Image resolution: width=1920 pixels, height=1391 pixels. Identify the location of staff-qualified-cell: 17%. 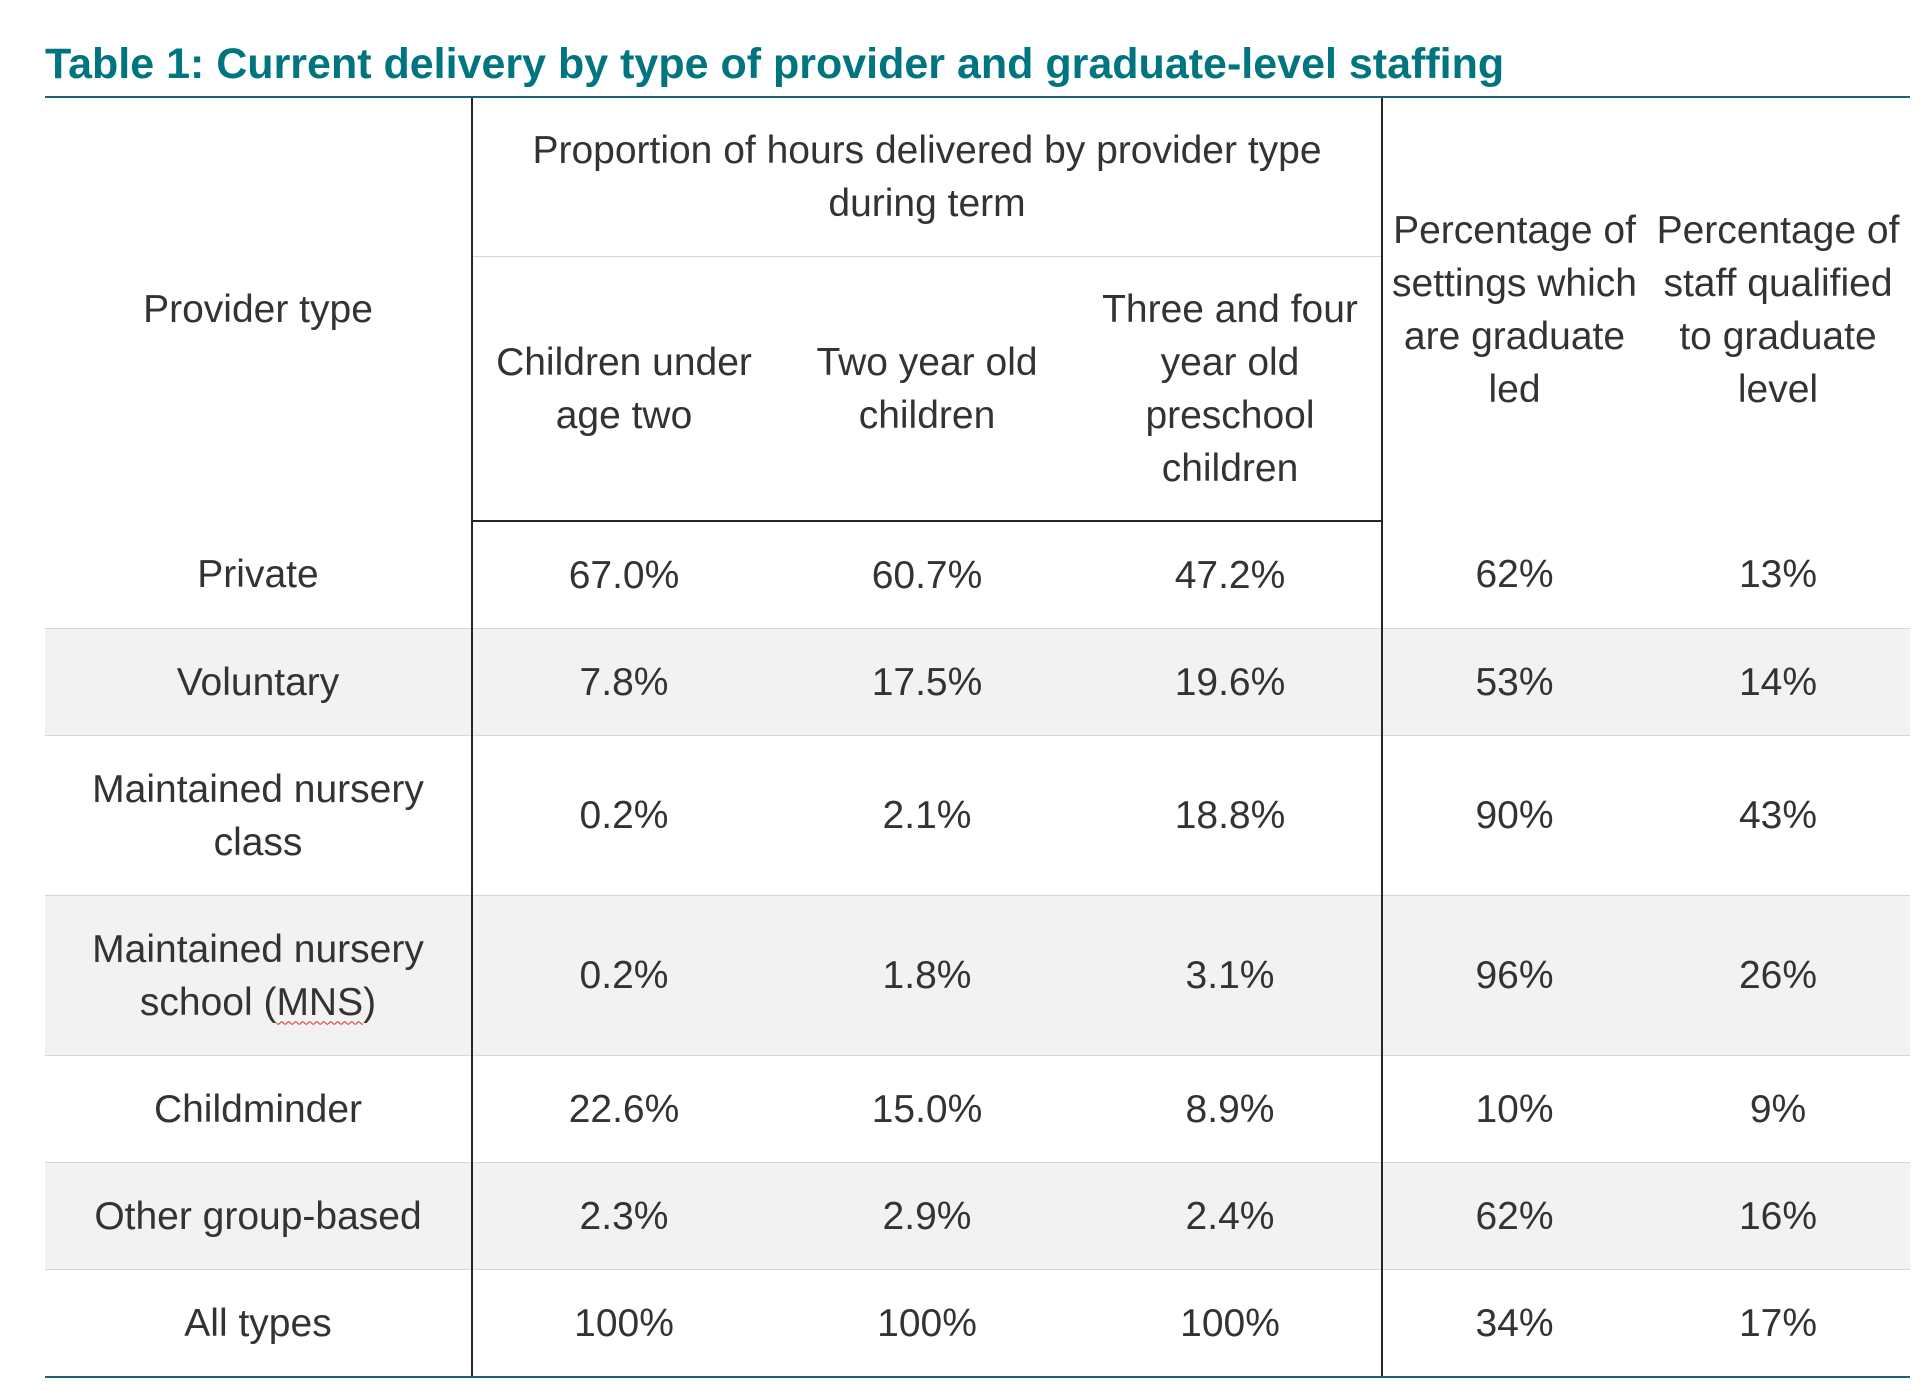
(1778, 1323).